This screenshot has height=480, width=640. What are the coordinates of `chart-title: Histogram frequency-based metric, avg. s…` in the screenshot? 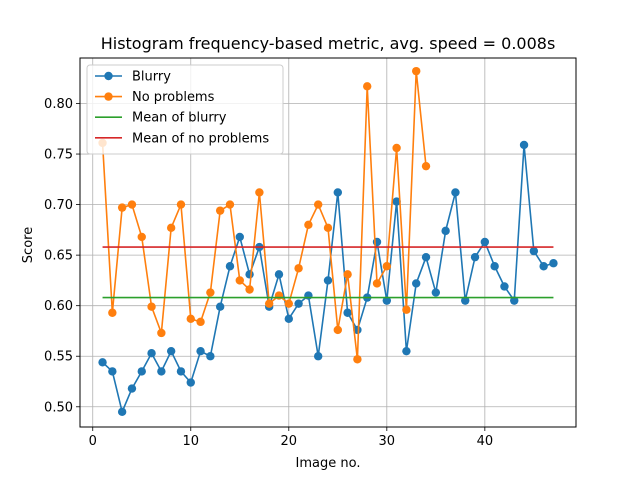 It's located at (328, 43).